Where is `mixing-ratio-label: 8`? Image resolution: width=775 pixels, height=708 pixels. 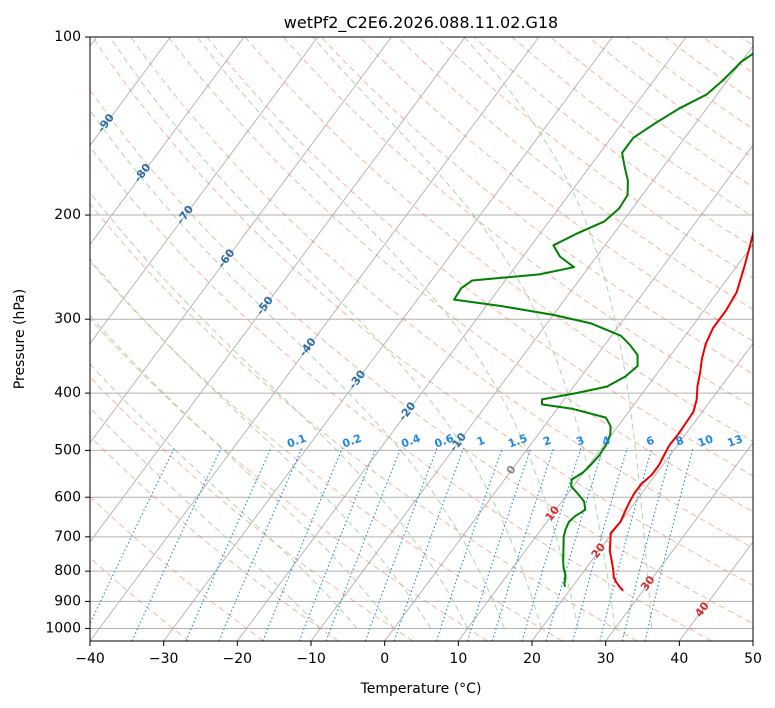 mixing-ratio-label: 8 is located at coordinates (680, 441).